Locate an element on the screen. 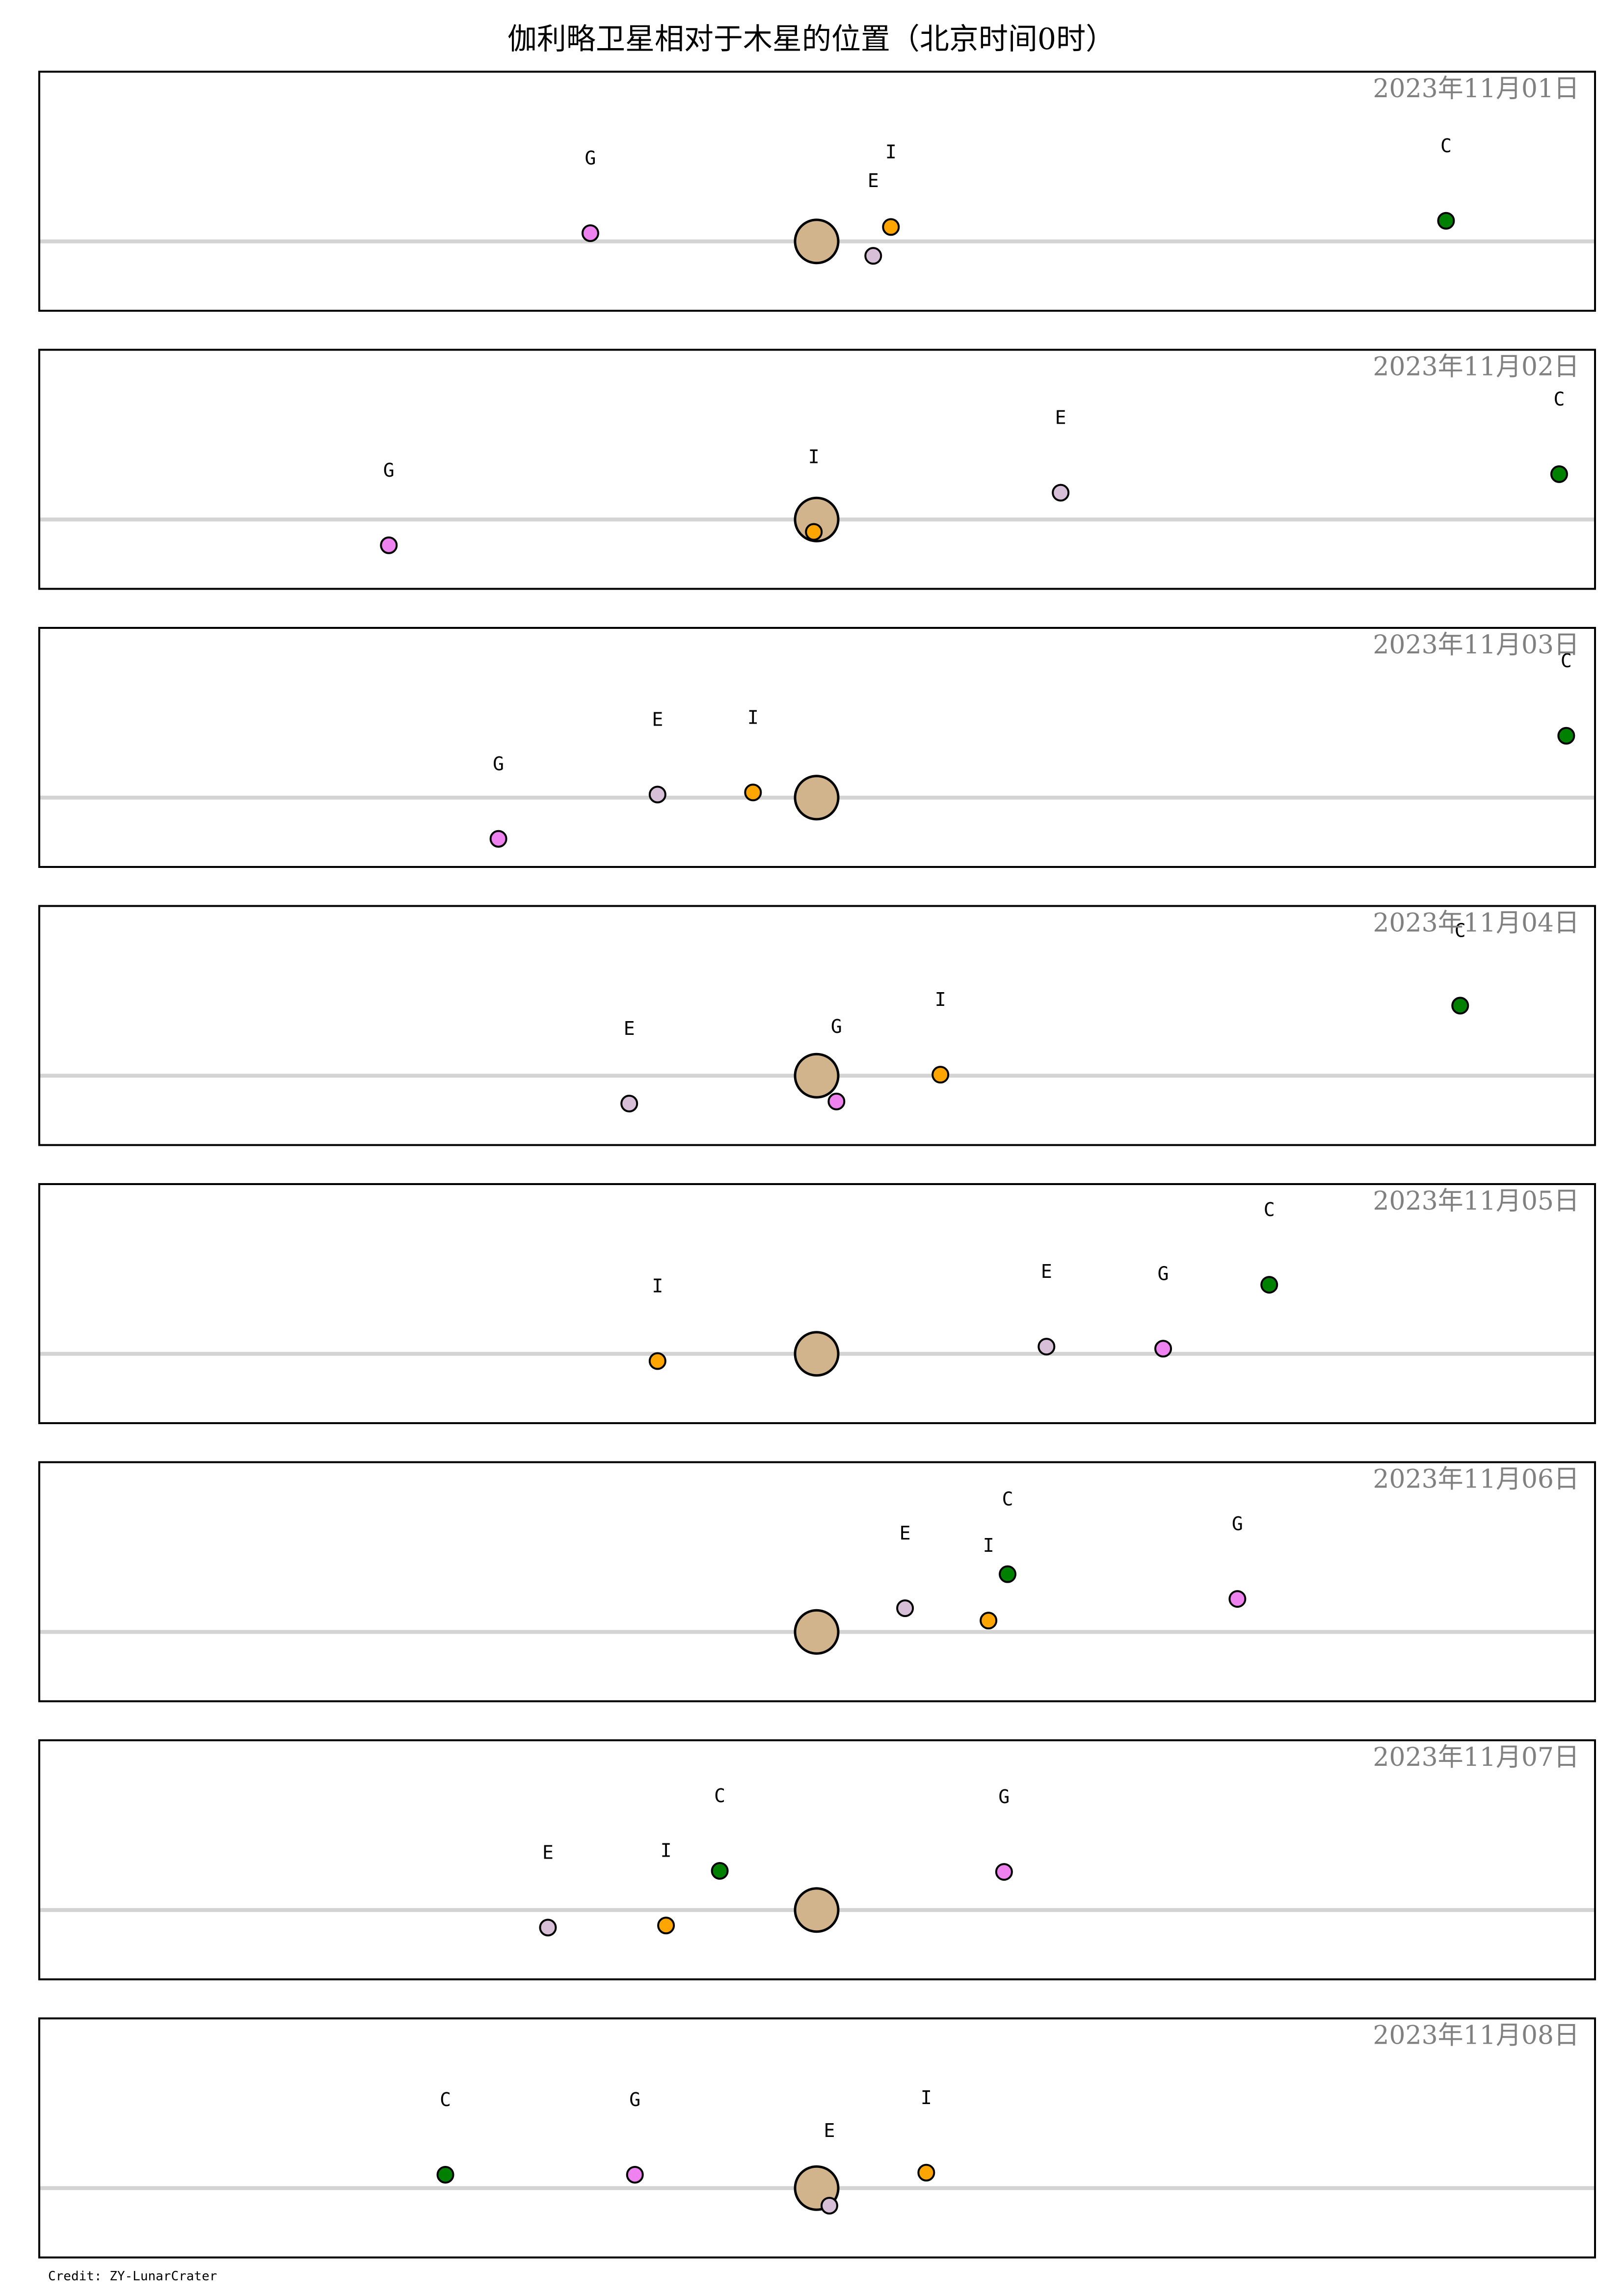  panel-date-label: 2023年11月08日 is located at coordinates (1476, 2036).